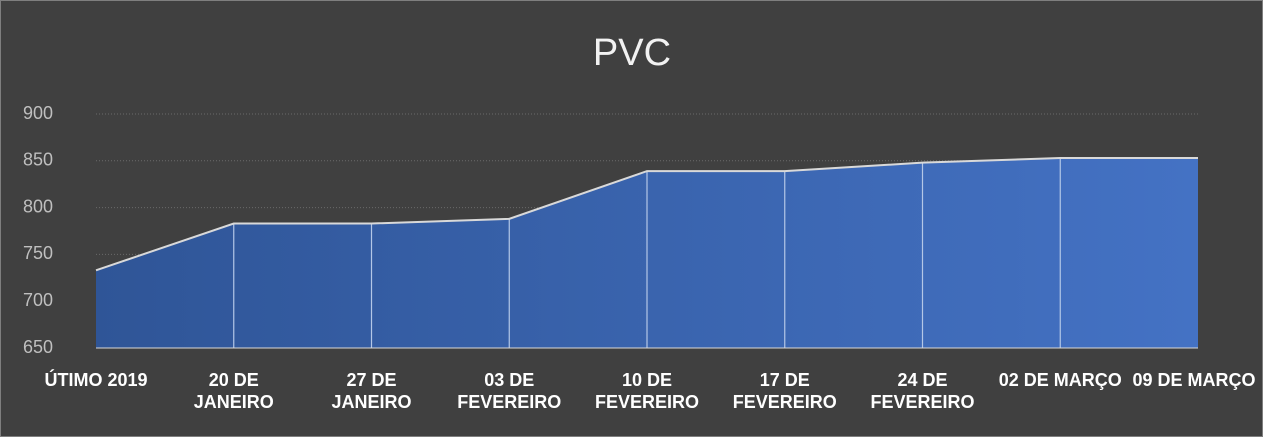 Image resolution: width=1263 pixels, height=437 pixels. What do you see at coordinates (233, 391) in the screenshot?
I see `x-tick-label: 20 DE JANEIRO` at bounding box center [233, 391].